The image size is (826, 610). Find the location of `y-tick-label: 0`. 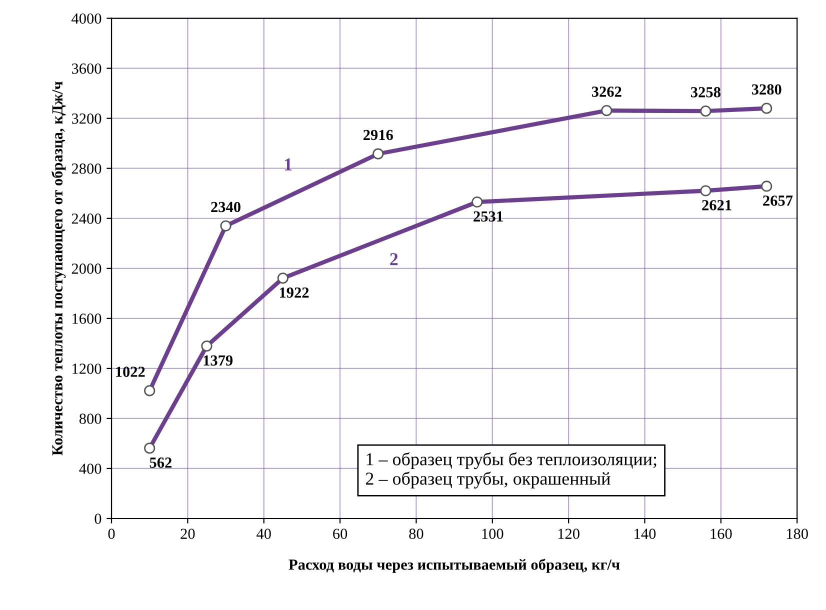

y-tick-label: 0 is located at coordinates (98, 519).